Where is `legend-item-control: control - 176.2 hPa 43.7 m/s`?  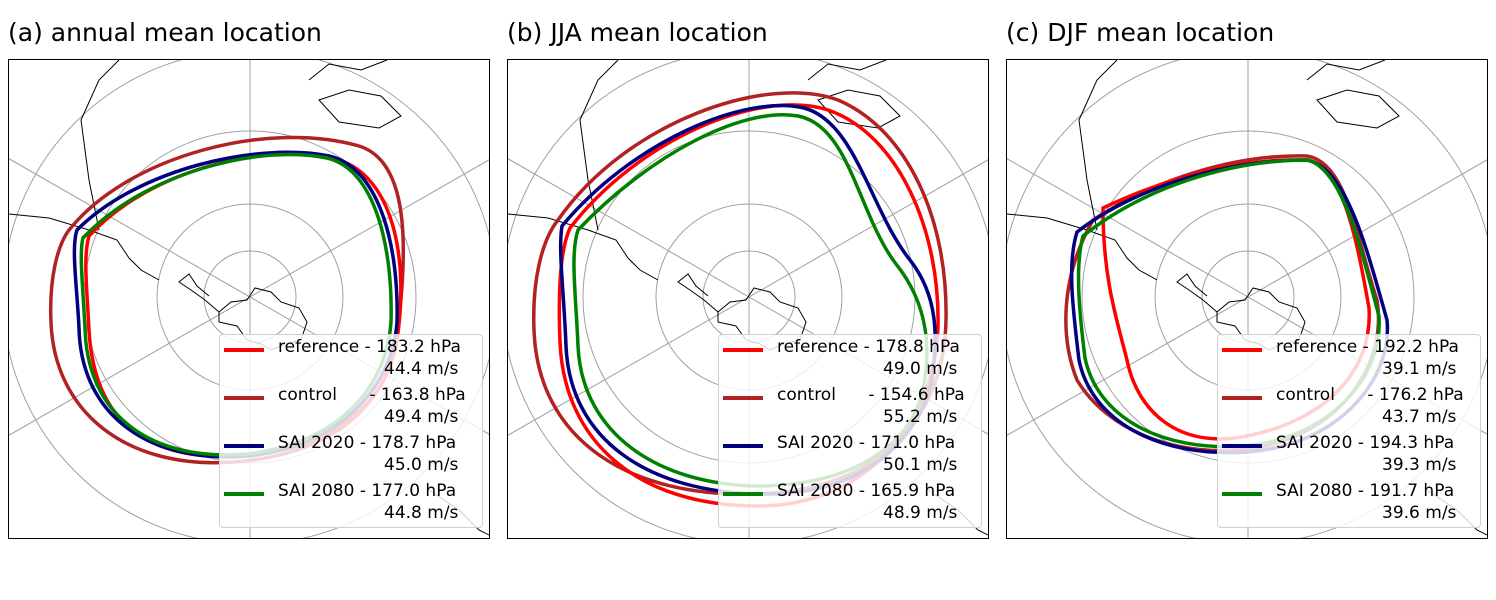
legend-item-control: control - 176.2 hPa 43.7 m/s is located at coordinates (1349, 406).